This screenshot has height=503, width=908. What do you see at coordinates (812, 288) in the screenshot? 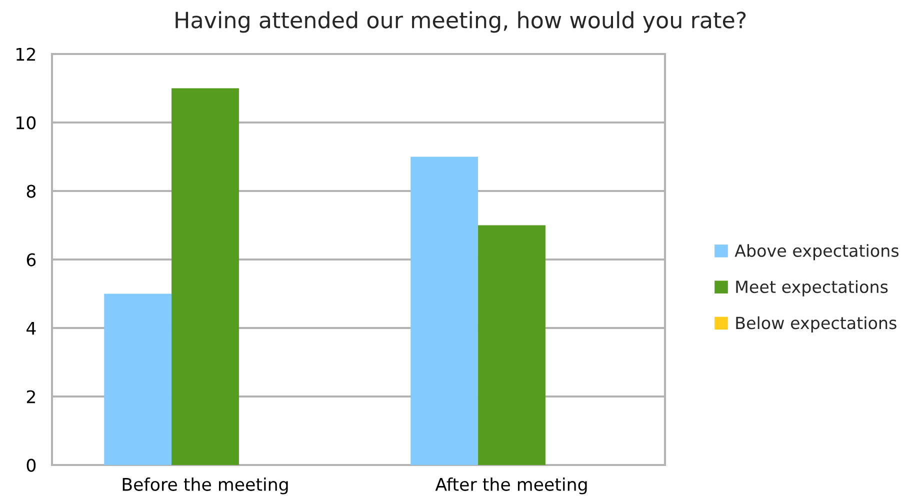
I see `legend-label: Meet expectations` at bounding box center [812, 288].